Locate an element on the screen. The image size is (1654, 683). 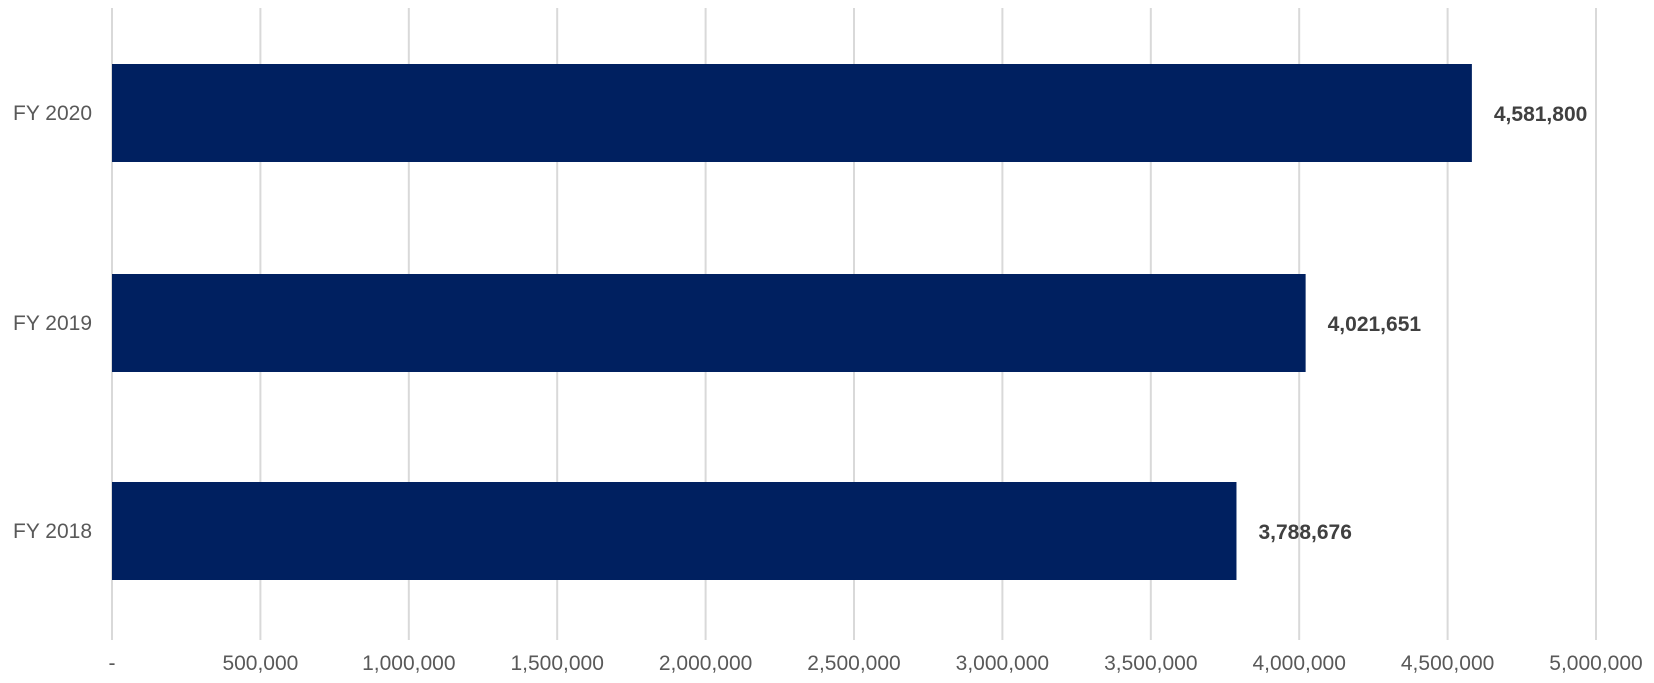
x-tick-label: 4,500,000 is located at coordinates (1447, 663).